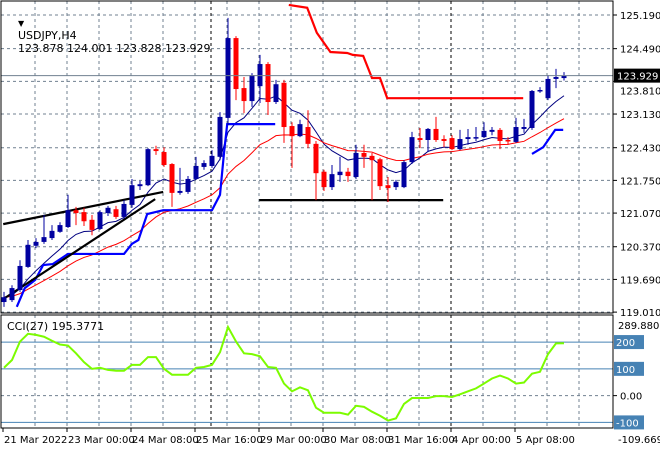 This screenshot has height=450, width=660. What do you see at coordinates (293, 440) in the screenshot?
I see `x-tick-label: 29 Mar 00:00` at bounding box center [293, 440].